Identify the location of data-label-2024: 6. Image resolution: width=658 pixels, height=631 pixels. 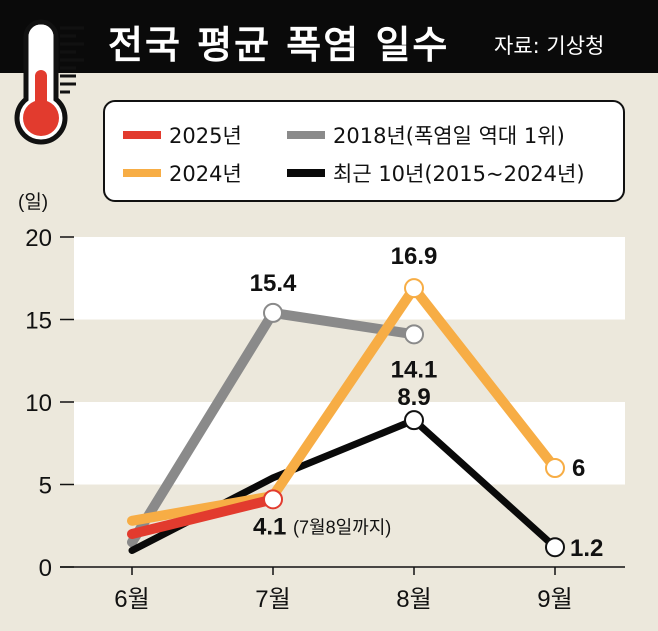
(578, 468).